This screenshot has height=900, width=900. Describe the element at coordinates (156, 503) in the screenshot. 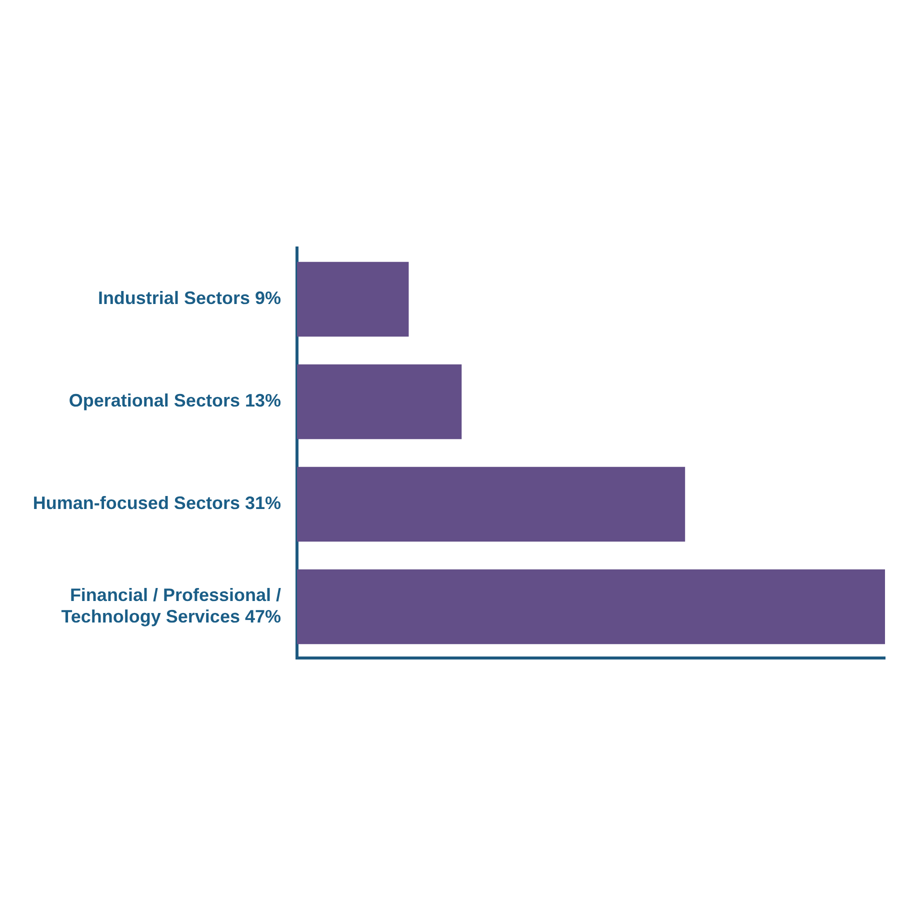

I see `y-tick-label: Human-focused Sectors 31%` at that location.